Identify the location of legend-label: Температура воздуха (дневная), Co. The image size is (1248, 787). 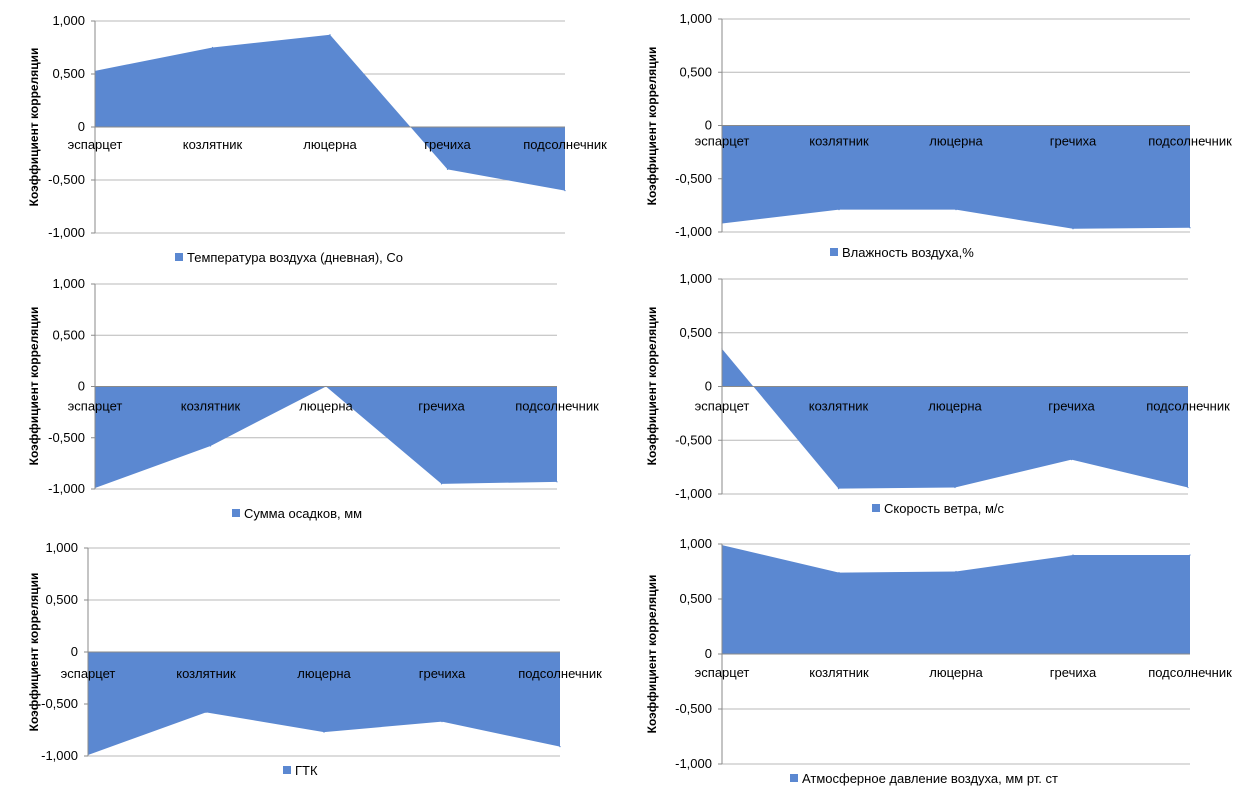
(295, 257).